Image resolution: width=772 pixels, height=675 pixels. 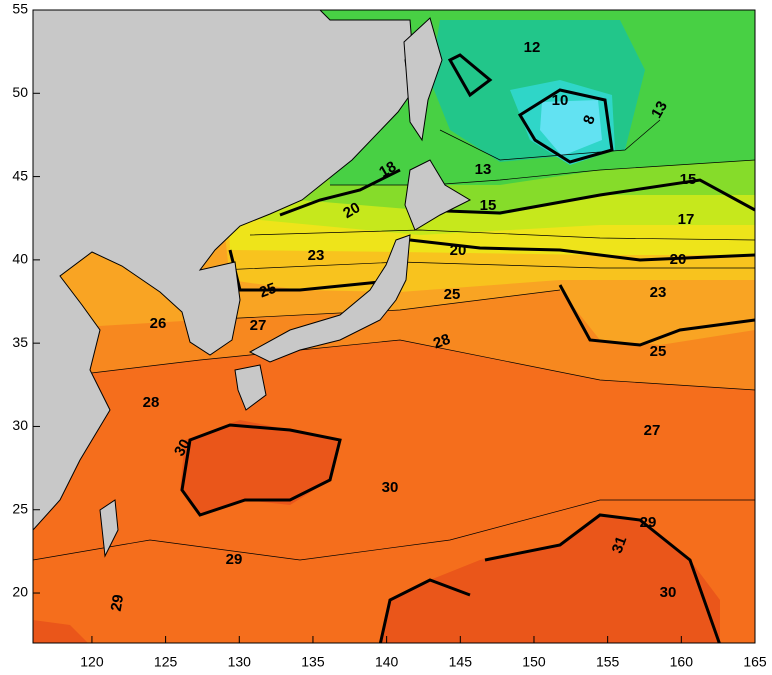 What do you see at coordinates (20, 92) in the screenshot?
I see `y-tick-label: 50` at bounding box center [20, 92].